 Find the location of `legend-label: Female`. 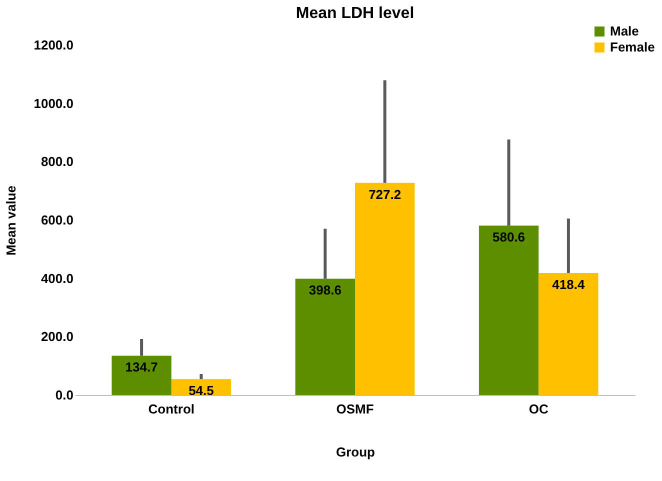

legend-label: Female is located at coordinates (632, 47).